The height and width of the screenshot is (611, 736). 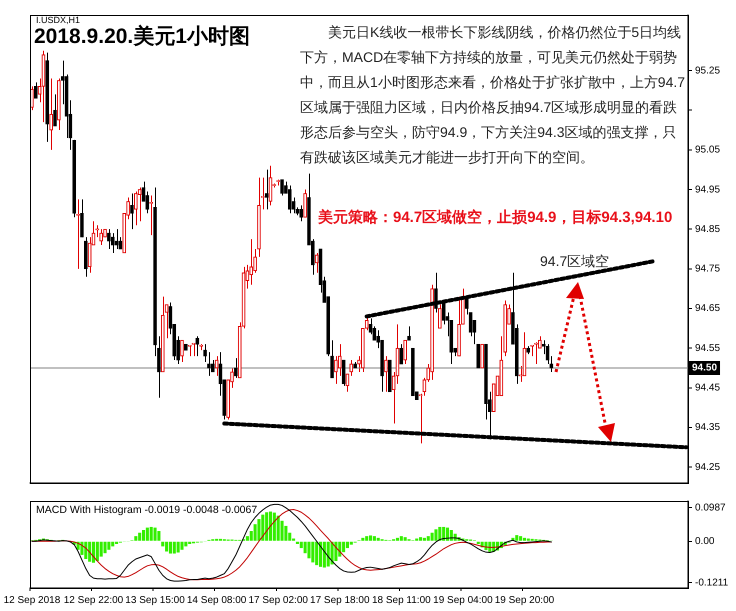 I want to click on annotation: I.USDX,H1, so click(x=58, y=20).